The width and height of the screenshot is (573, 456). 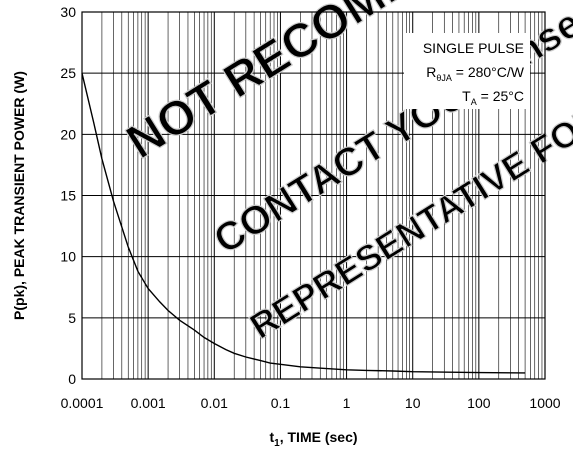 I want to click on annotation-thermal-resistance: RθJA = 280°C/W, so click(x=475, y=73).